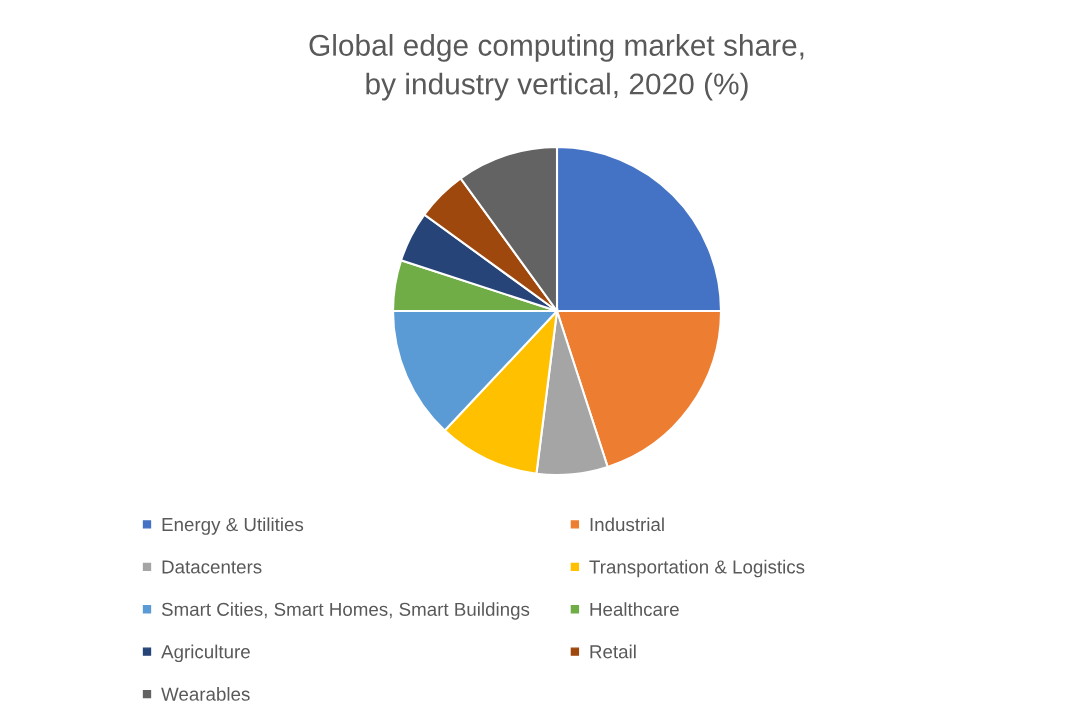  Describe the element at coordinates (205, 694) in the screenshot. I see `legend-label: Wearables` at that location.